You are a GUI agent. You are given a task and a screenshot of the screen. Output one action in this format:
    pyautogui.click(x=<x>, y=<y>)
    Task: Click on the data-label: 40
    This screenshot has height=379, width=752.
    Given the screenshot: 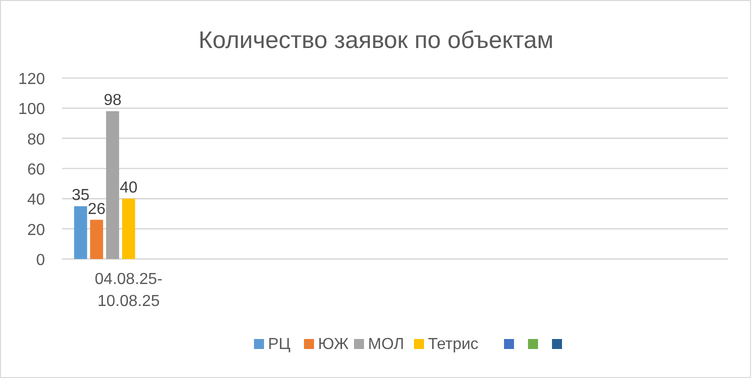 What is the action you would take?
    pyautogui.click(x=129, y=188)
    